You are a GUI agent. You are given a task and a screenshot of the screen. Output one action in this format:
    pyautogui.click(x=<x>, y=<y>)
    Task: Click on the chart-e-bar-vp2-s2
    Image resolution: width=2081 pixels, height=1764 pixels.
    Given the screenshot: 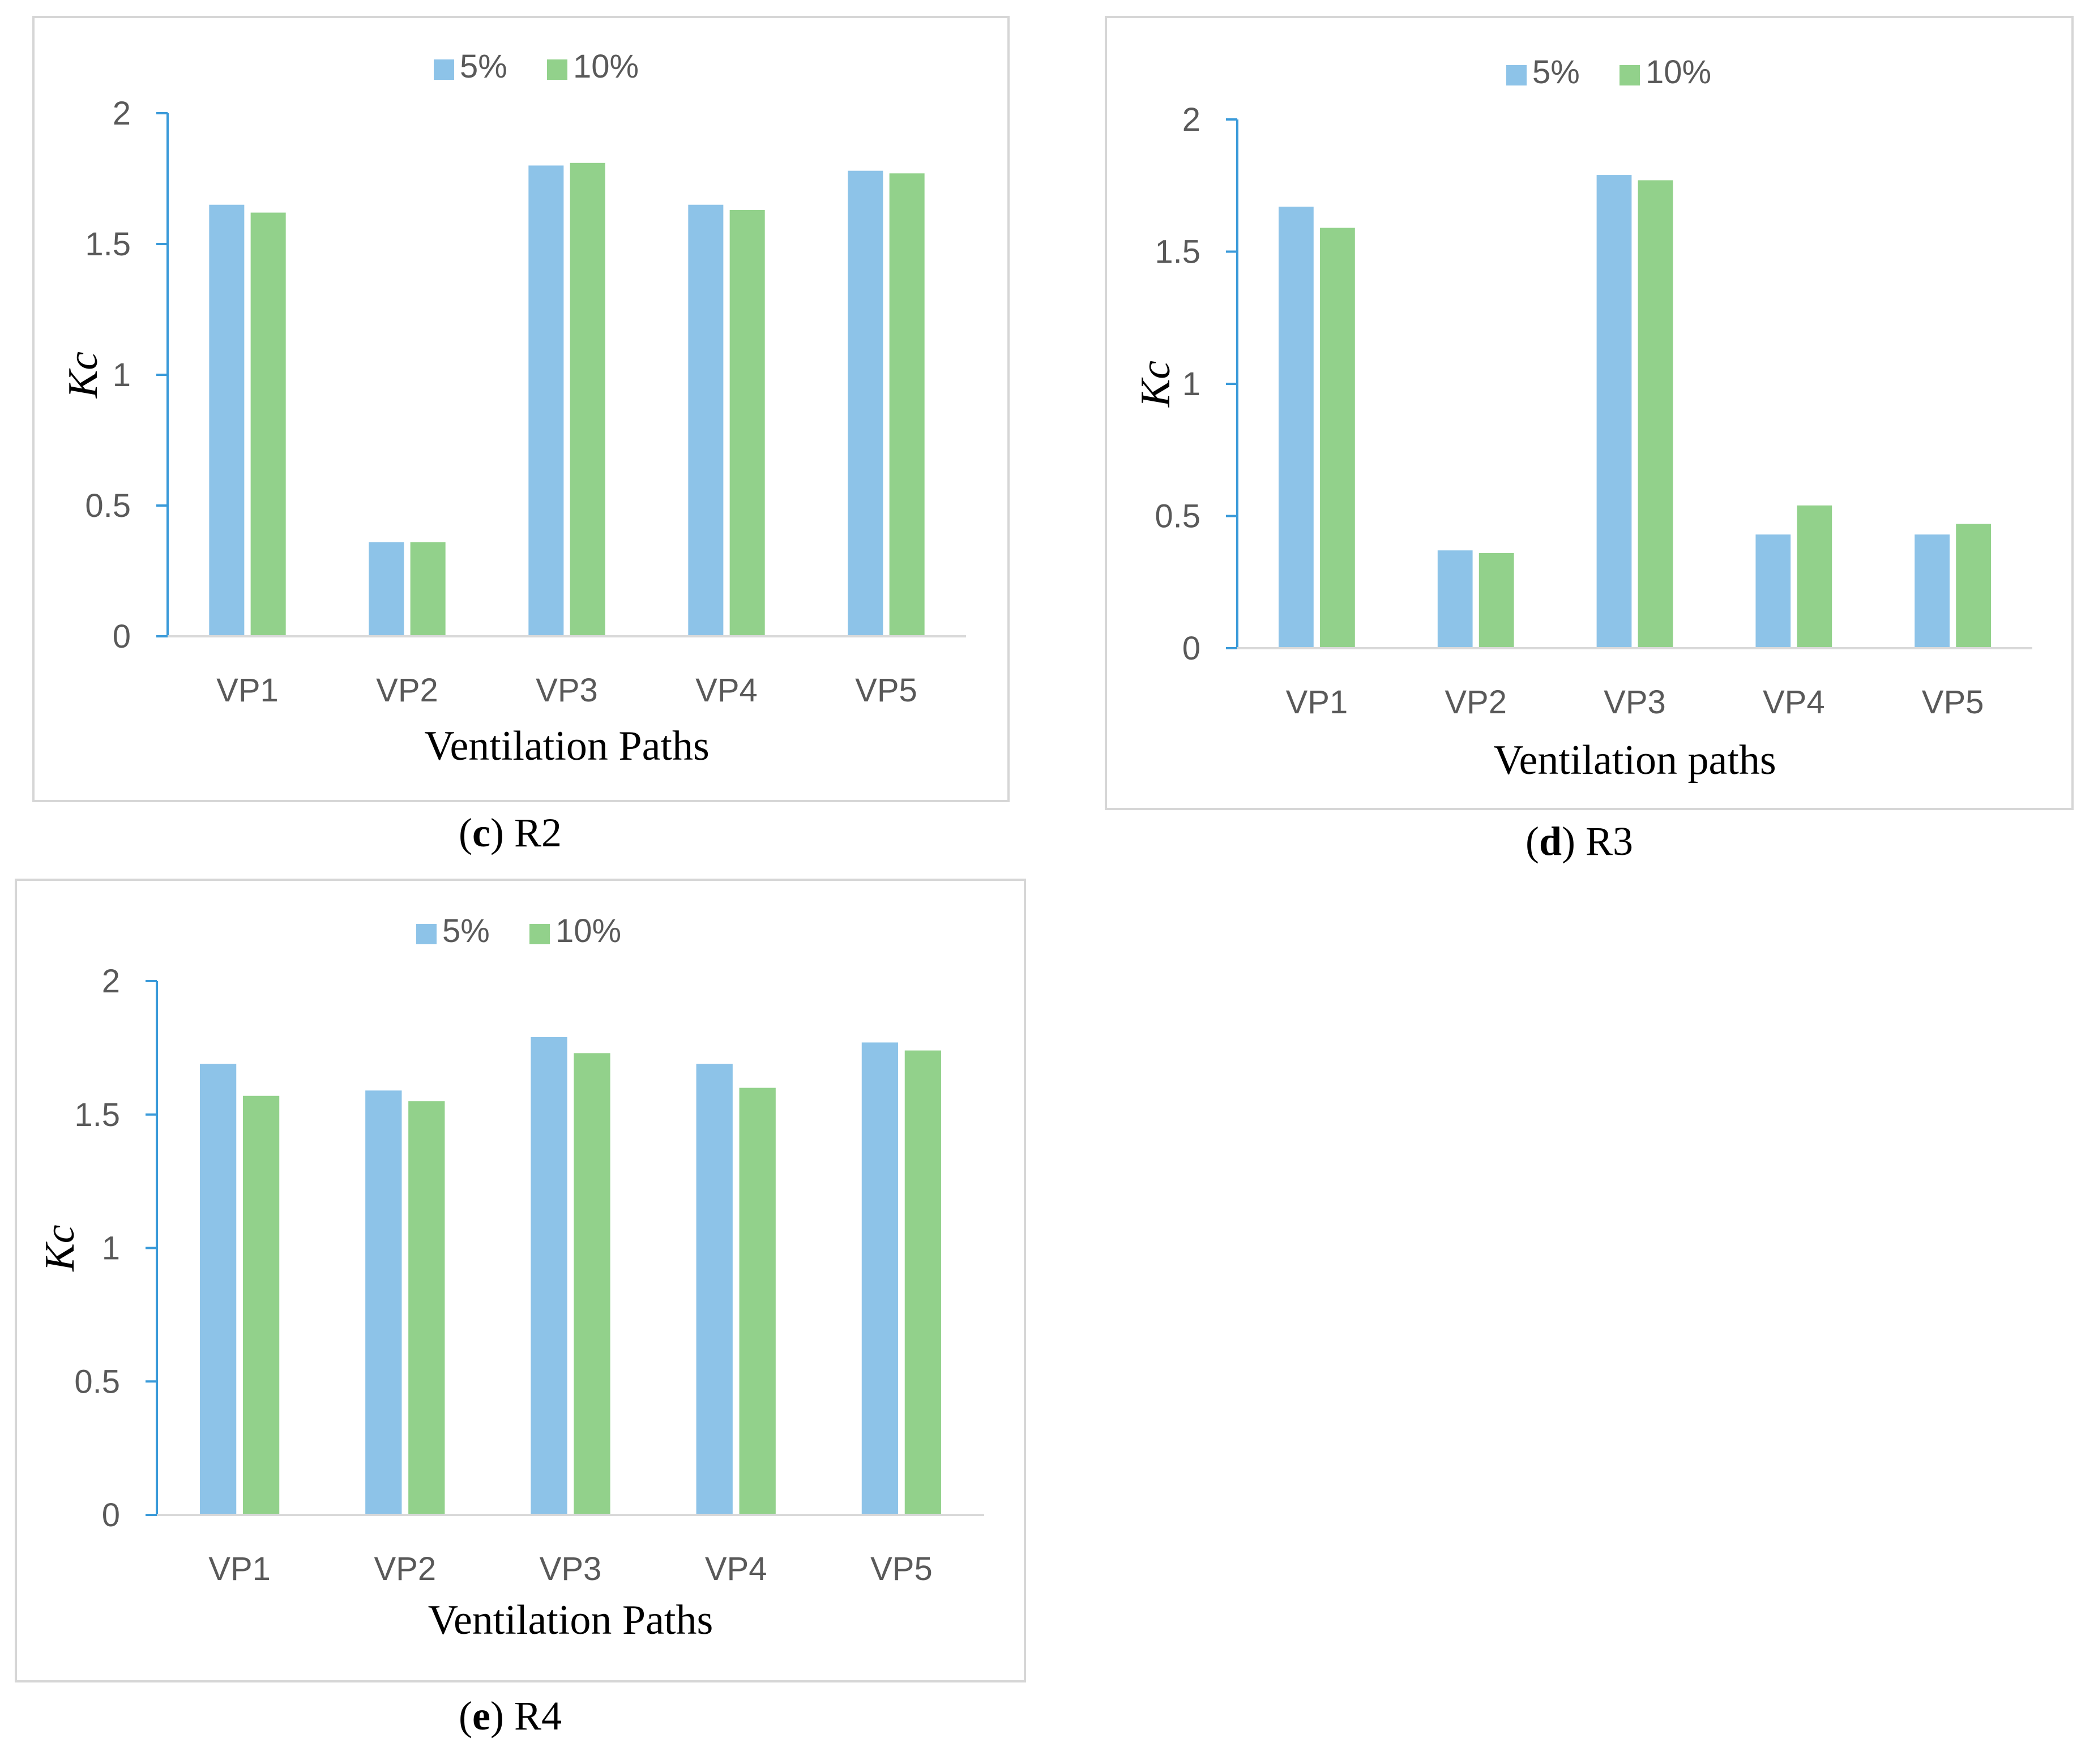 What is the action you would take?
    pyautogui.click(x=426, y=1308)
    